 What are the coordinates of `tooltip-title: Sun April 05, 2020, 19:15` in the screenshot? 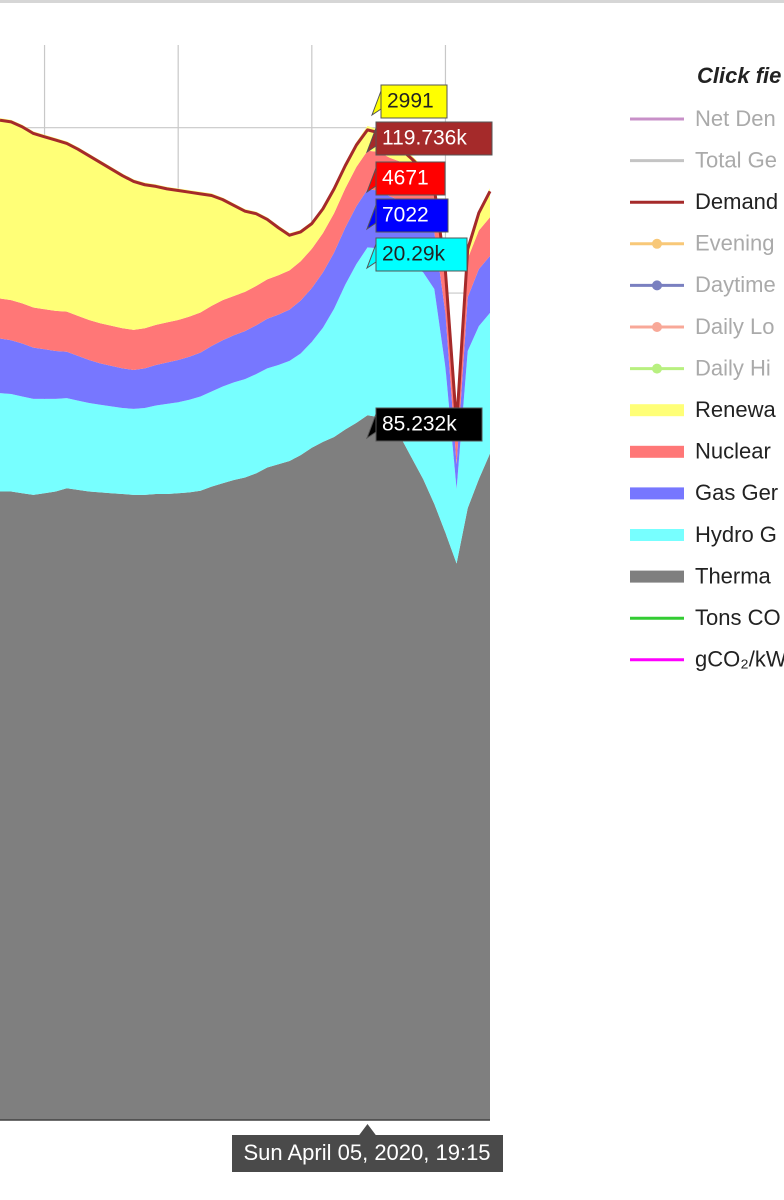 It's located at (366, 1152).